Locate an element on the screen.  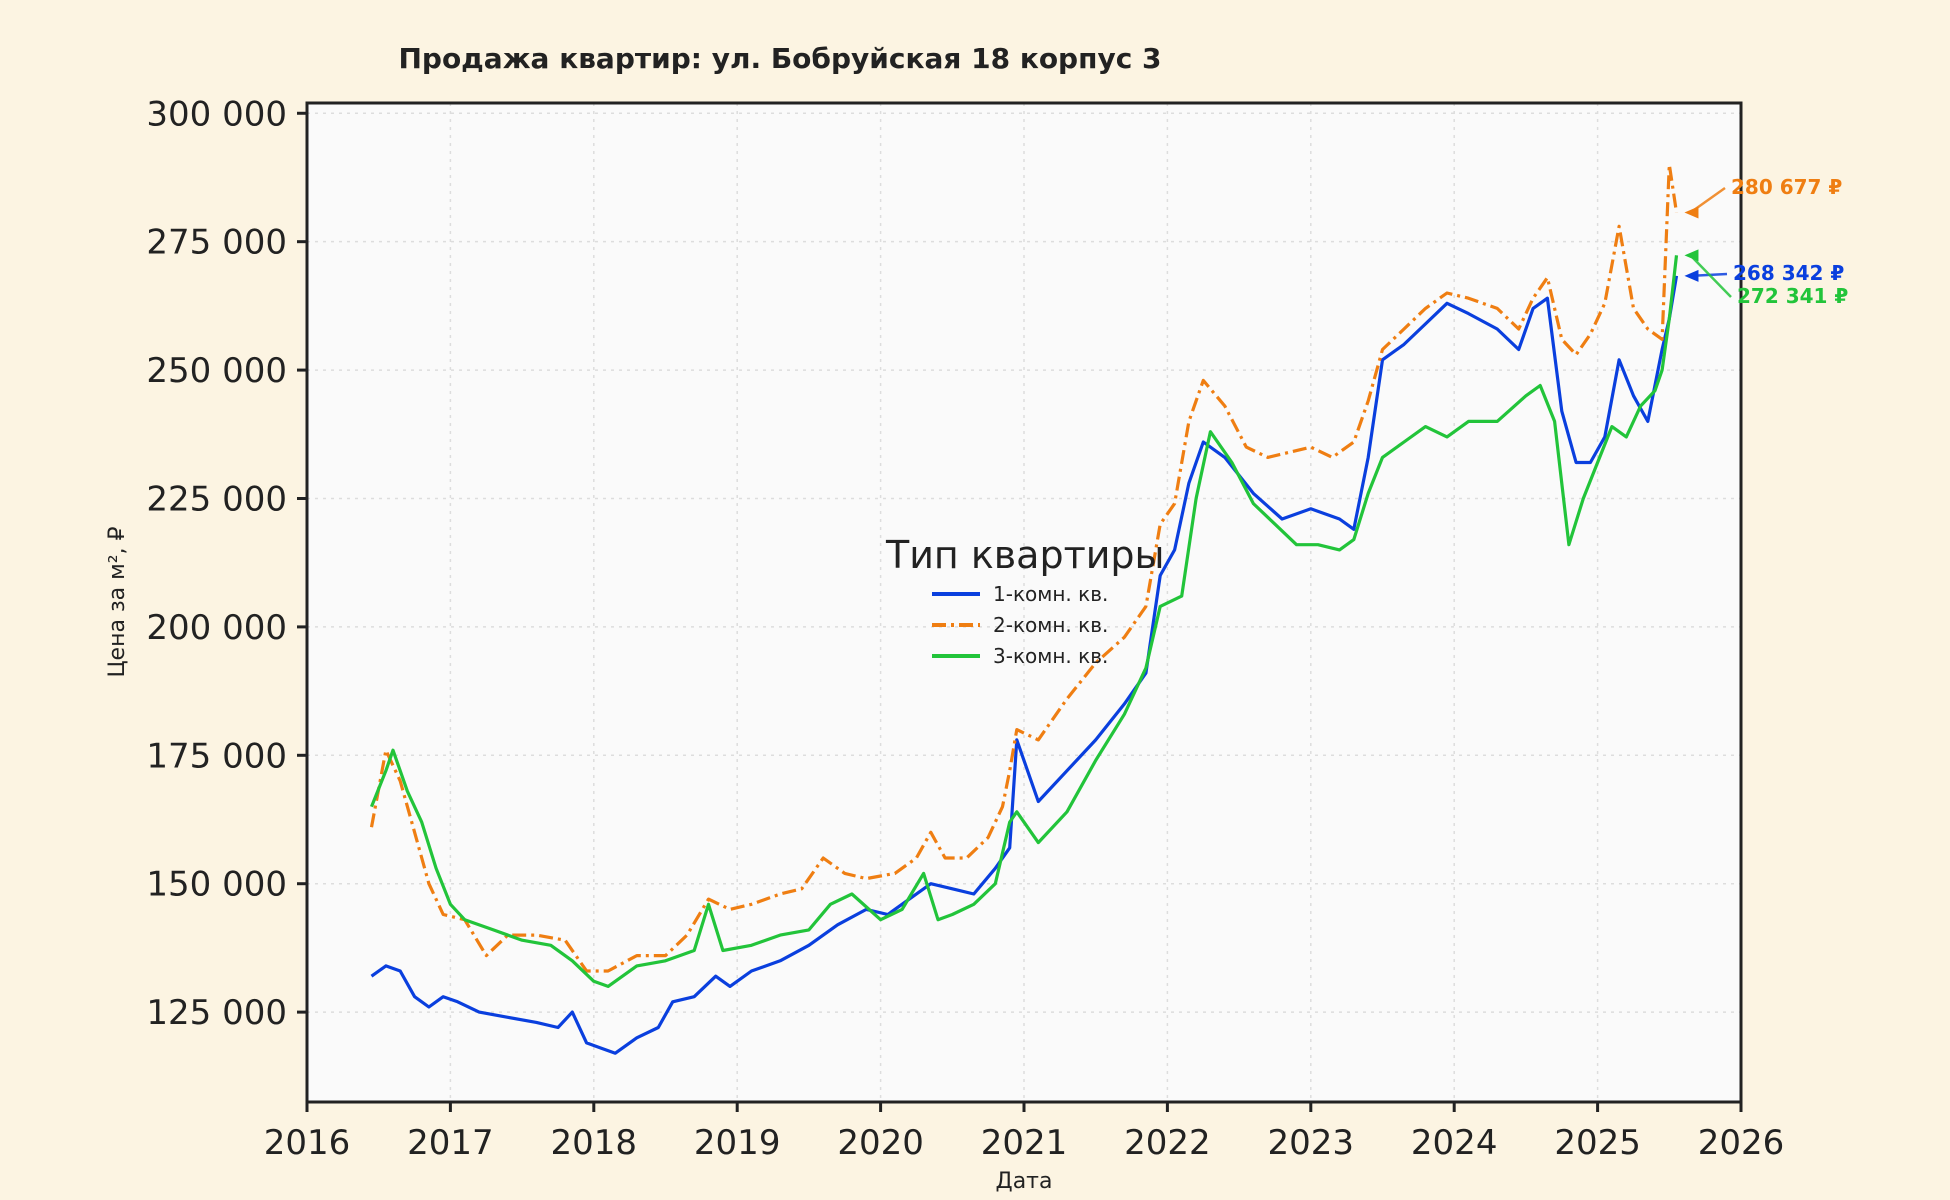
y-tick-label: 250 000 is located at coordinates (216, 371).